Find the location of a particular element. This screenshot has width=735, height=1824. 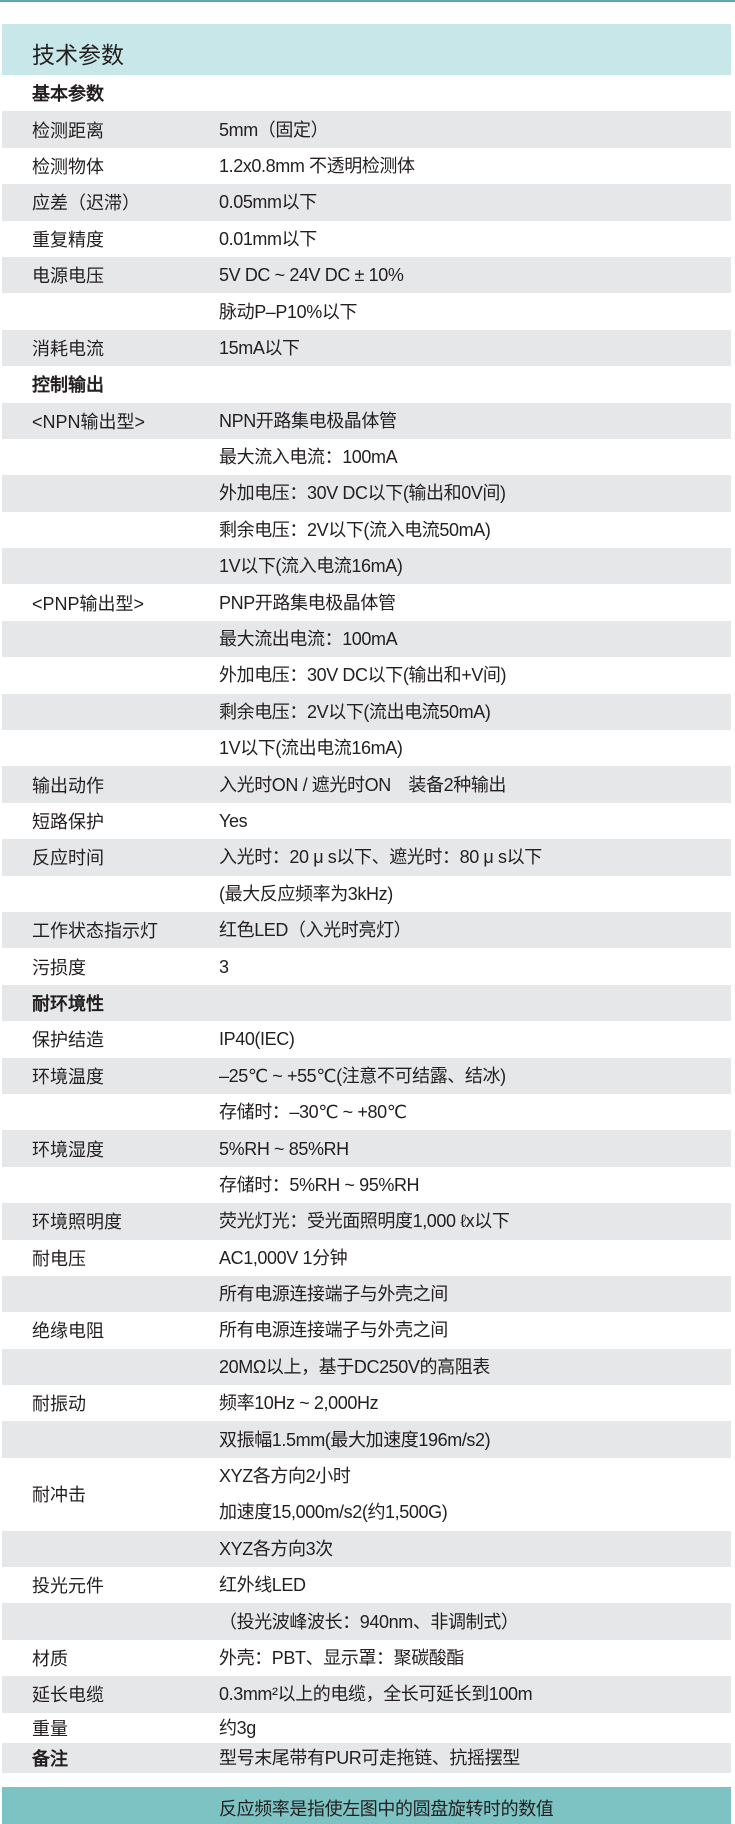

spec-row: 重复精度 0.01mm以下 is located at coordinates (366, 239).